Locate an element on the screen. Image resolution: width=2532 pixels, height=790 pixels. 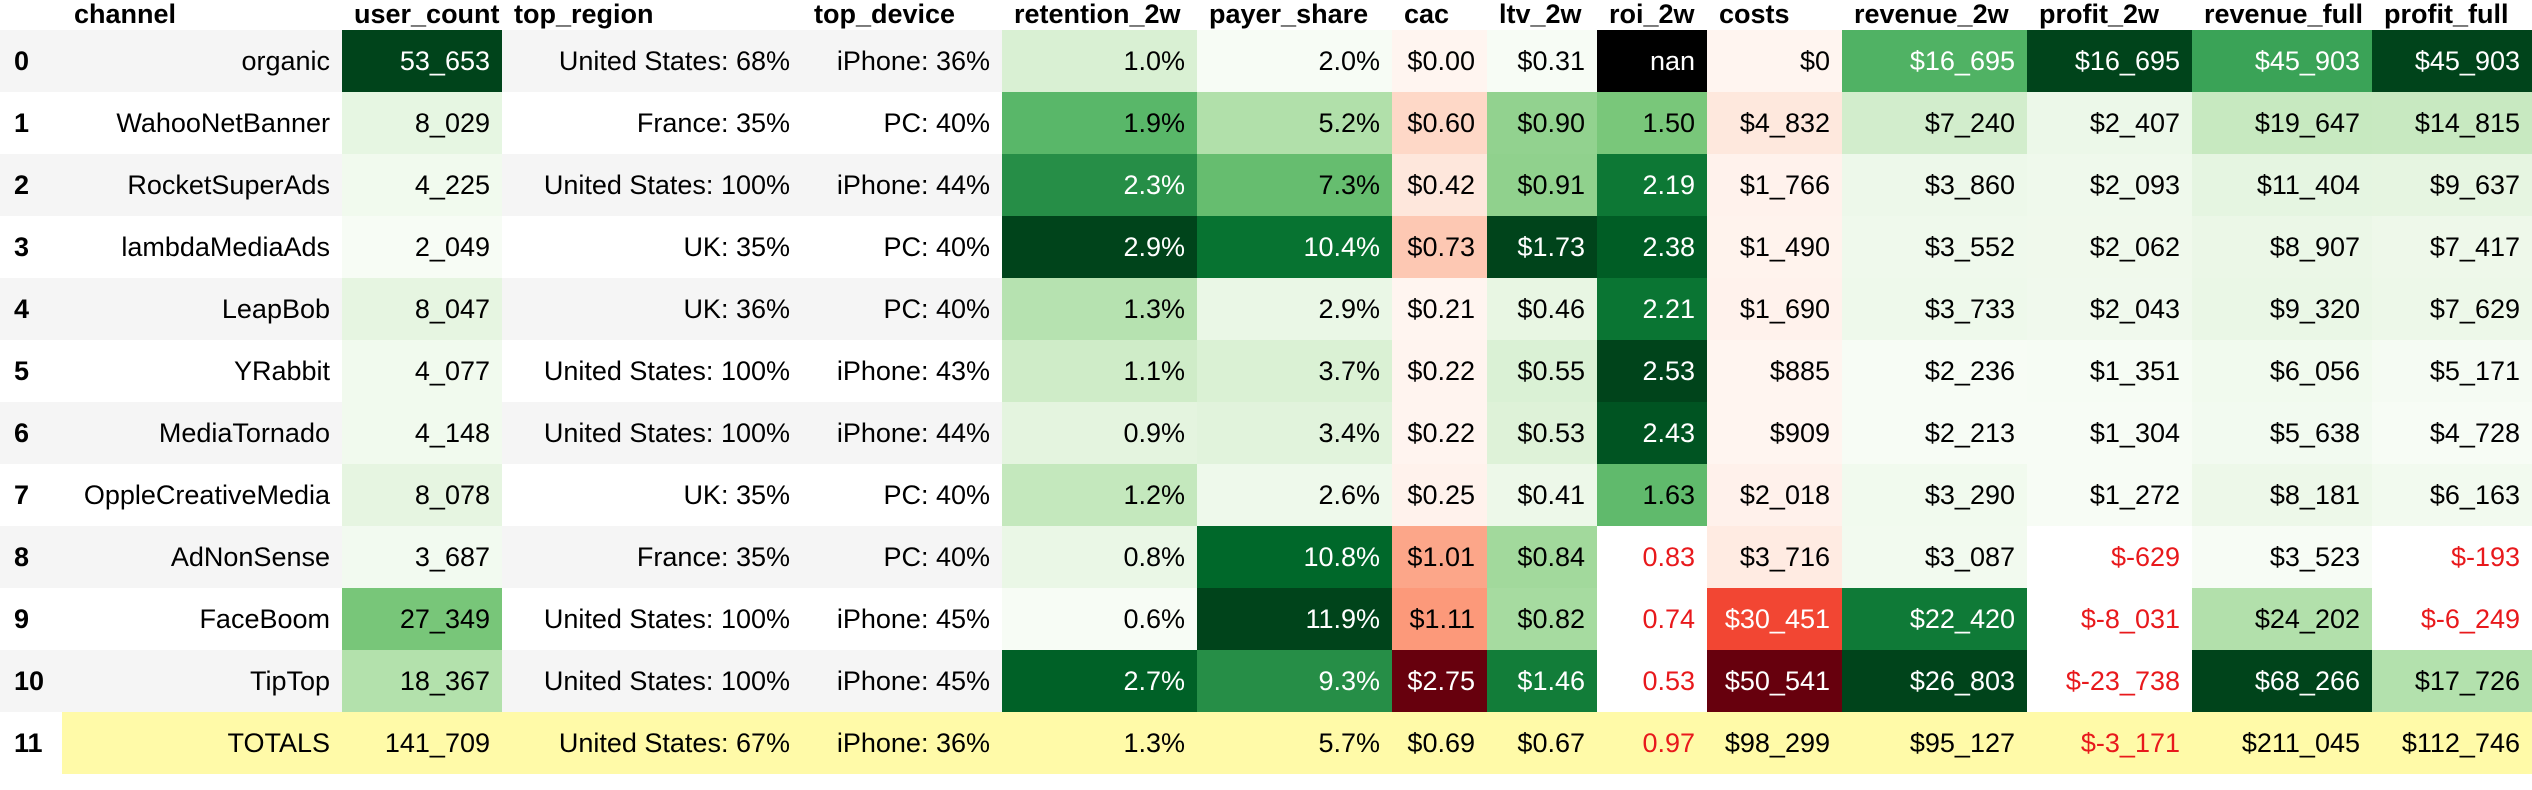
cell-cac: $0.21 is located at coordinates (1439, 309).